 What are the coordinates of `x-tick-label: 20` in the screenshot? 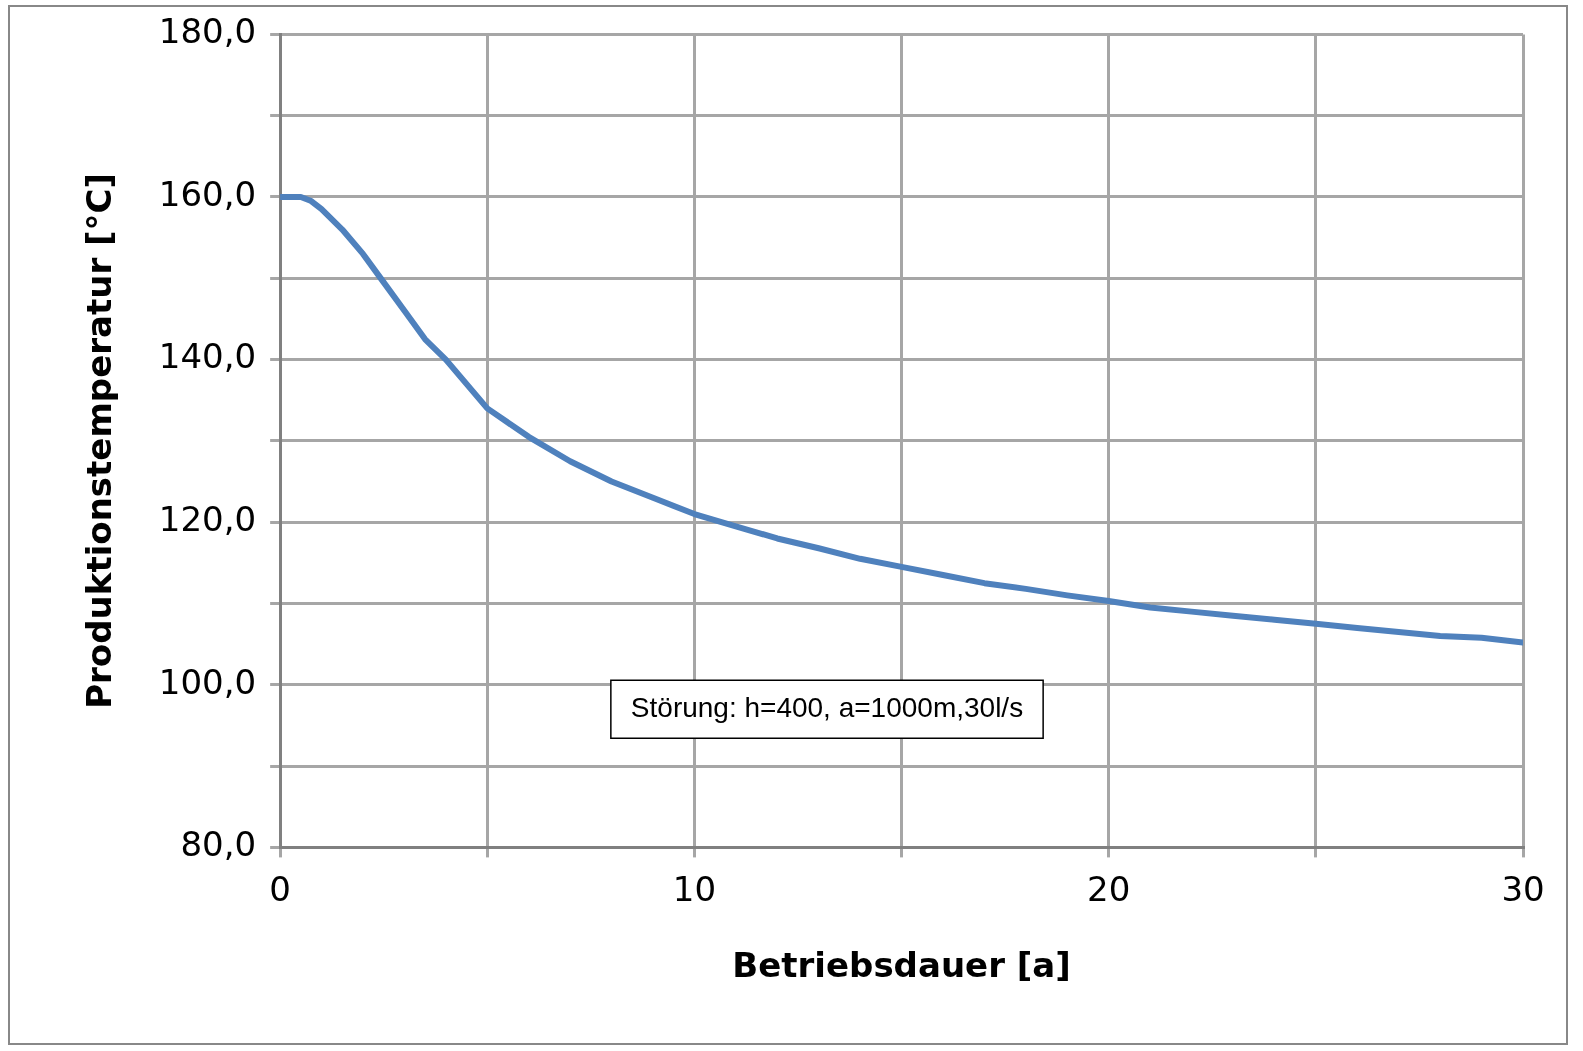 It's located at (1109, 888).